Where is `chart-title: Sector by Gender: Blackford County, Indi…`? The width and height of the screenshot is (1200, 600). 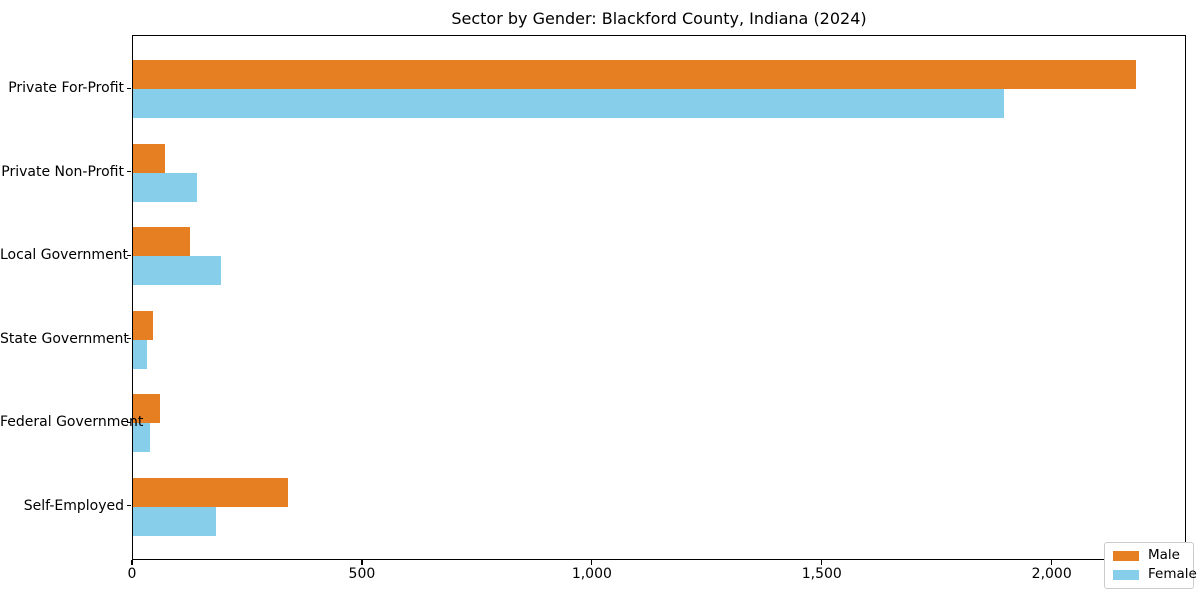
chart-title: Sector by Gender: Blackford County, Indi… is located at coordinates (659, 18).